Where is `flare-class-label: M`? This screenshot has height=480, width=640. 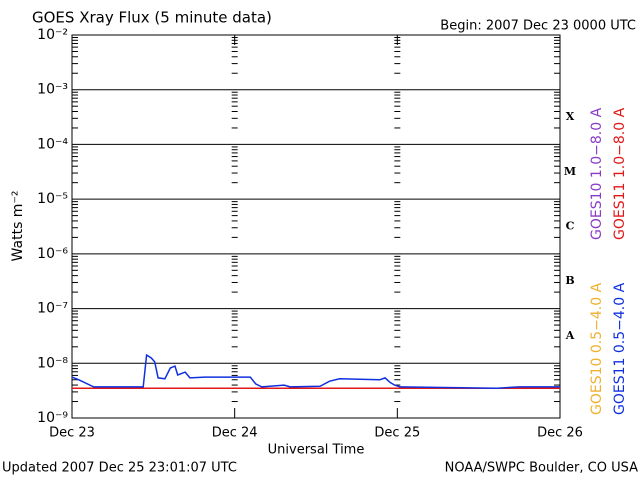
flare-class-label: M is located at coordinates (570, 171).